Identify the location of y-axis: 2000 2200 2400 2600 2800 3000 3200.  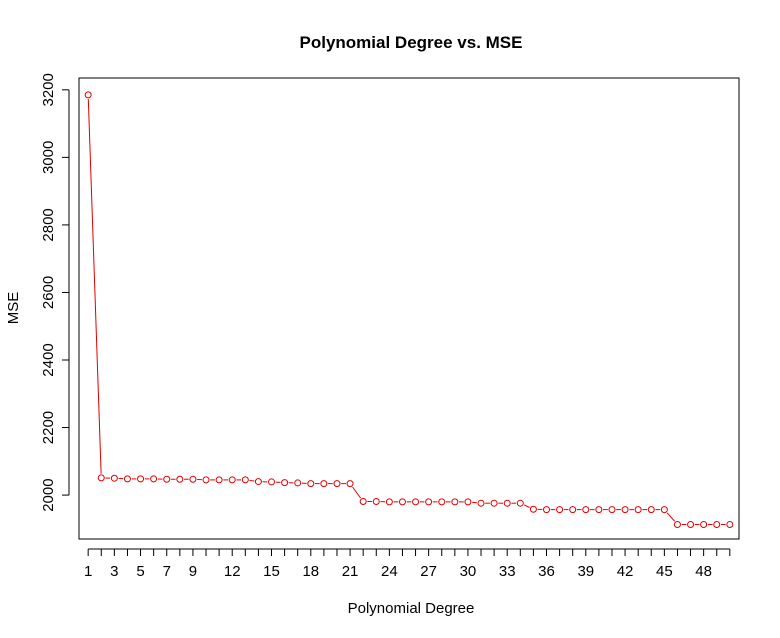
(55, 292).